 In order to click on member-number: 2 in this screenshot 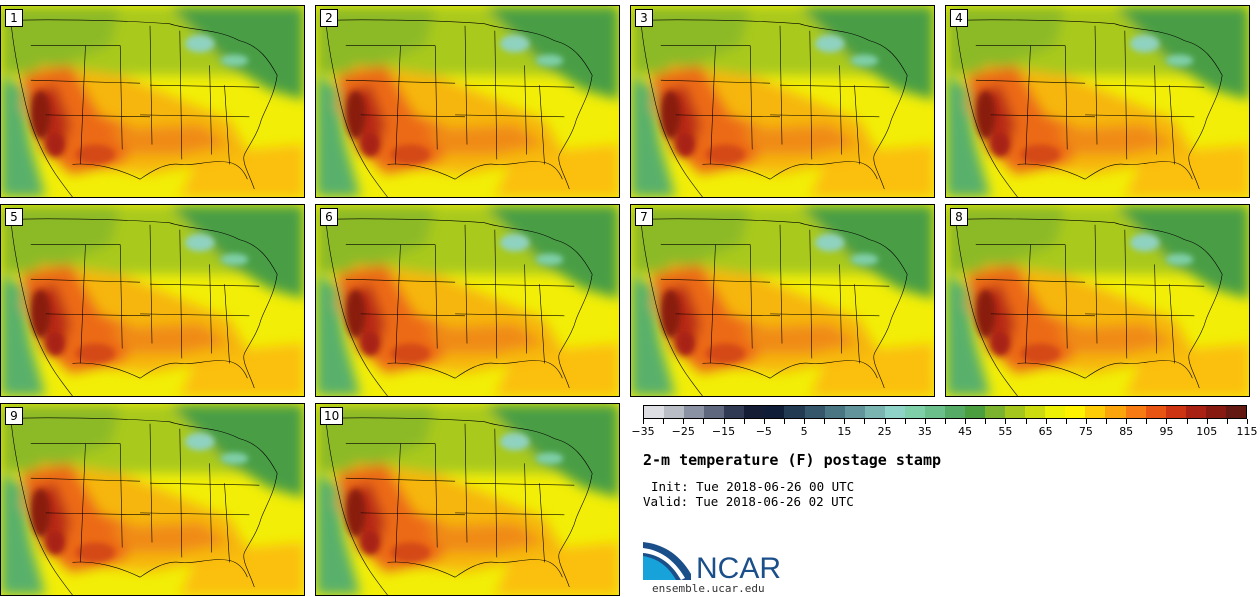, I will do `click(329, 18)`.